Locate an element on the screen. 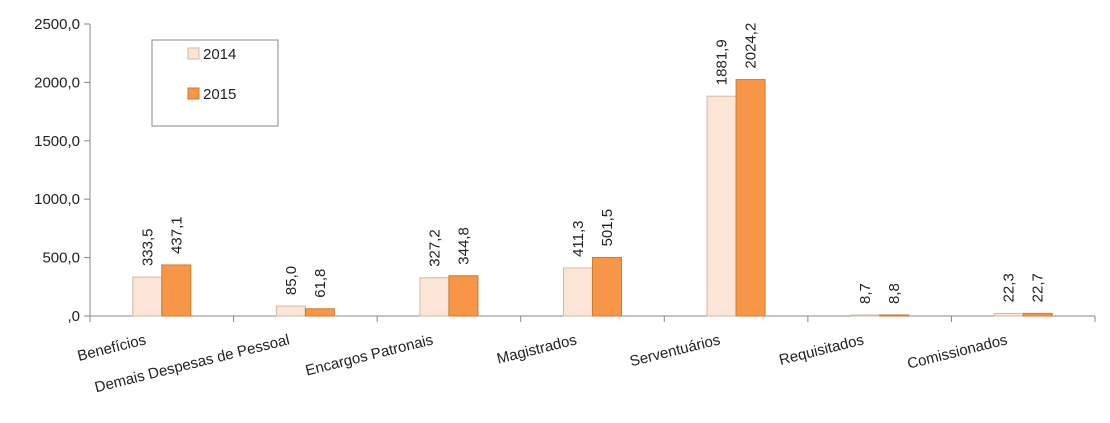  data-label: 437,1 is located at coordinates (176, 235).